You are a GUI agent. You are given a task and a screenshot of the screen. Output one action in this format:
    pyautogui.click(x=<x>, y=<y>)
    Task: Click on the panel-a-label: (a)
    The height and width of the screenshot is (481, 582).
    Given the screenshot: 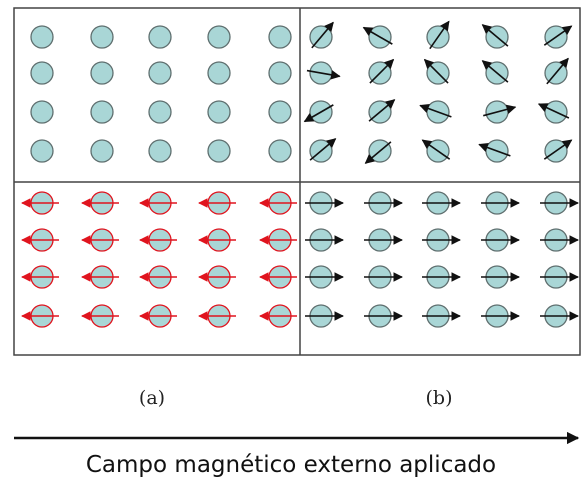 What is the action you would take?
    pyautogui.click(x=152, y=398)
    